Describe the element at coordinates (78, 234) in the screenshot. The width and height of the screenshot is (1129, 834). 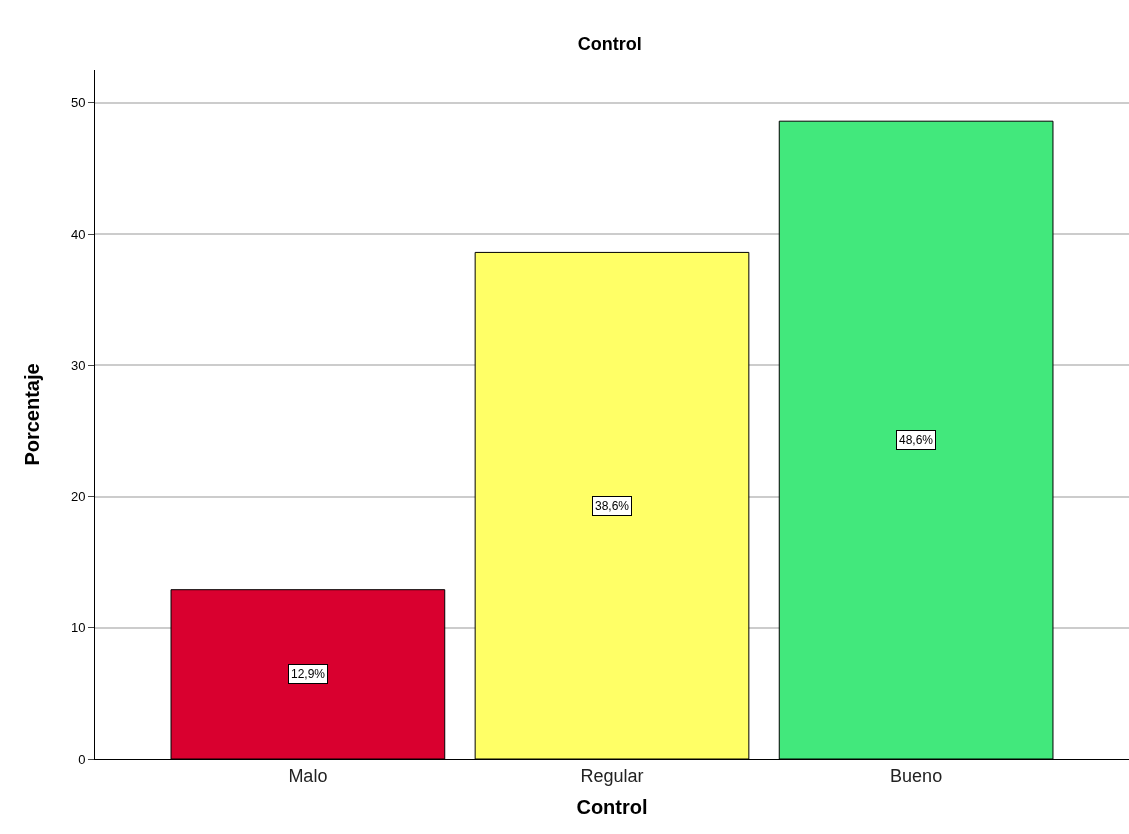
I see `y-tick-label: 40` at that location.